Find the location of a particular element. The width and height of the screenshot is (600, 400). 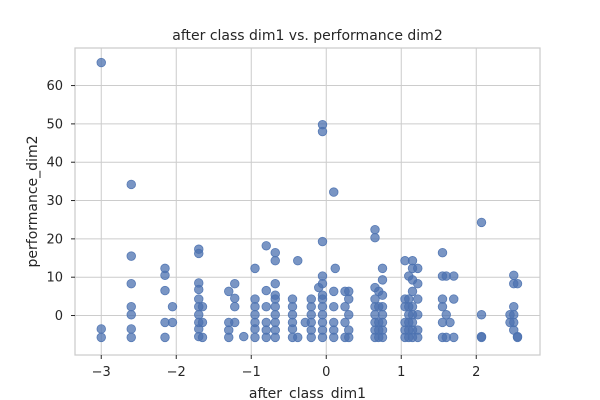

y-tick-label: 50 is located at coordinates (54, 124).